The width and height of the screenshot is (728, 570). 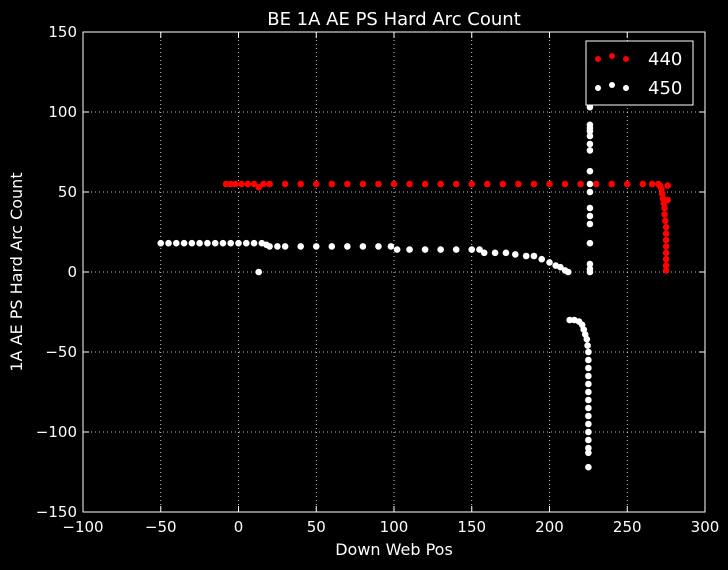 What do you see at coordinates (72, 272) in the screenshot?
I see `y-tick-label: 0` at bounding box center [72, 272].